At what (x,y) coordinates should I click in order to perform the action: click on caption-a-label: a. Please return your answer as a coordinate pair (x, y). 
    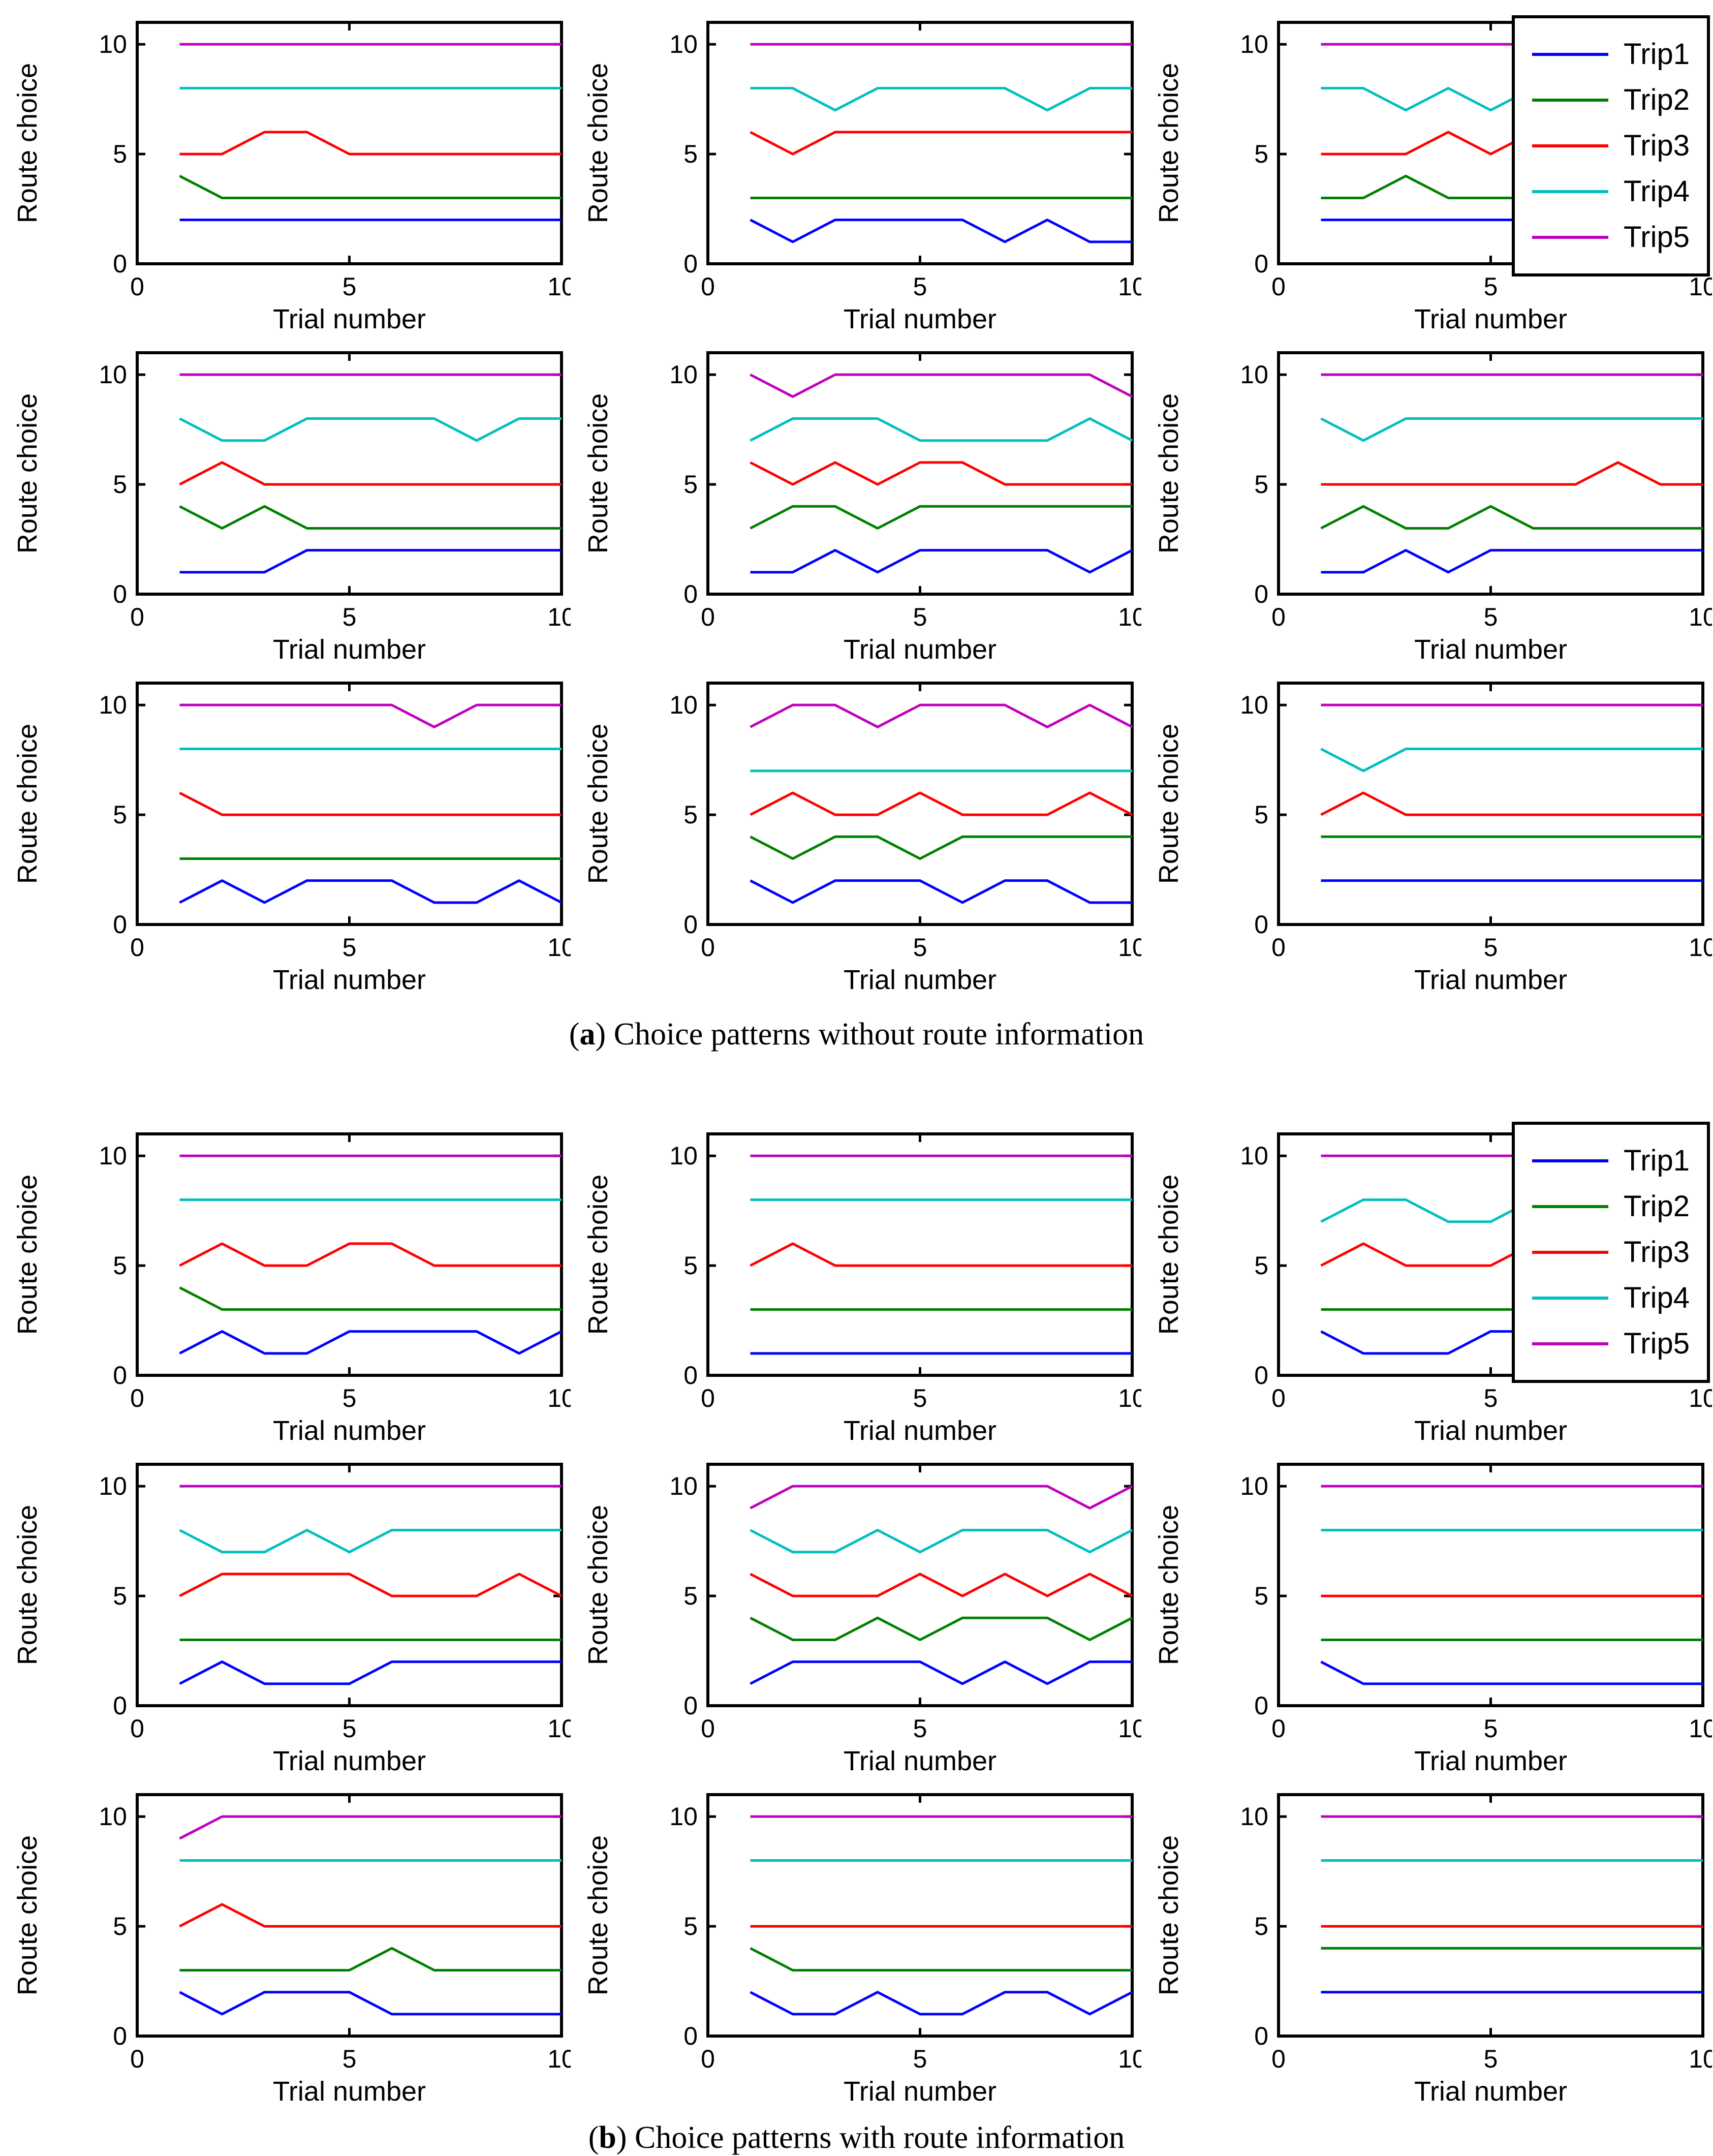
    Looking at the image, I should click on (587, 1034).